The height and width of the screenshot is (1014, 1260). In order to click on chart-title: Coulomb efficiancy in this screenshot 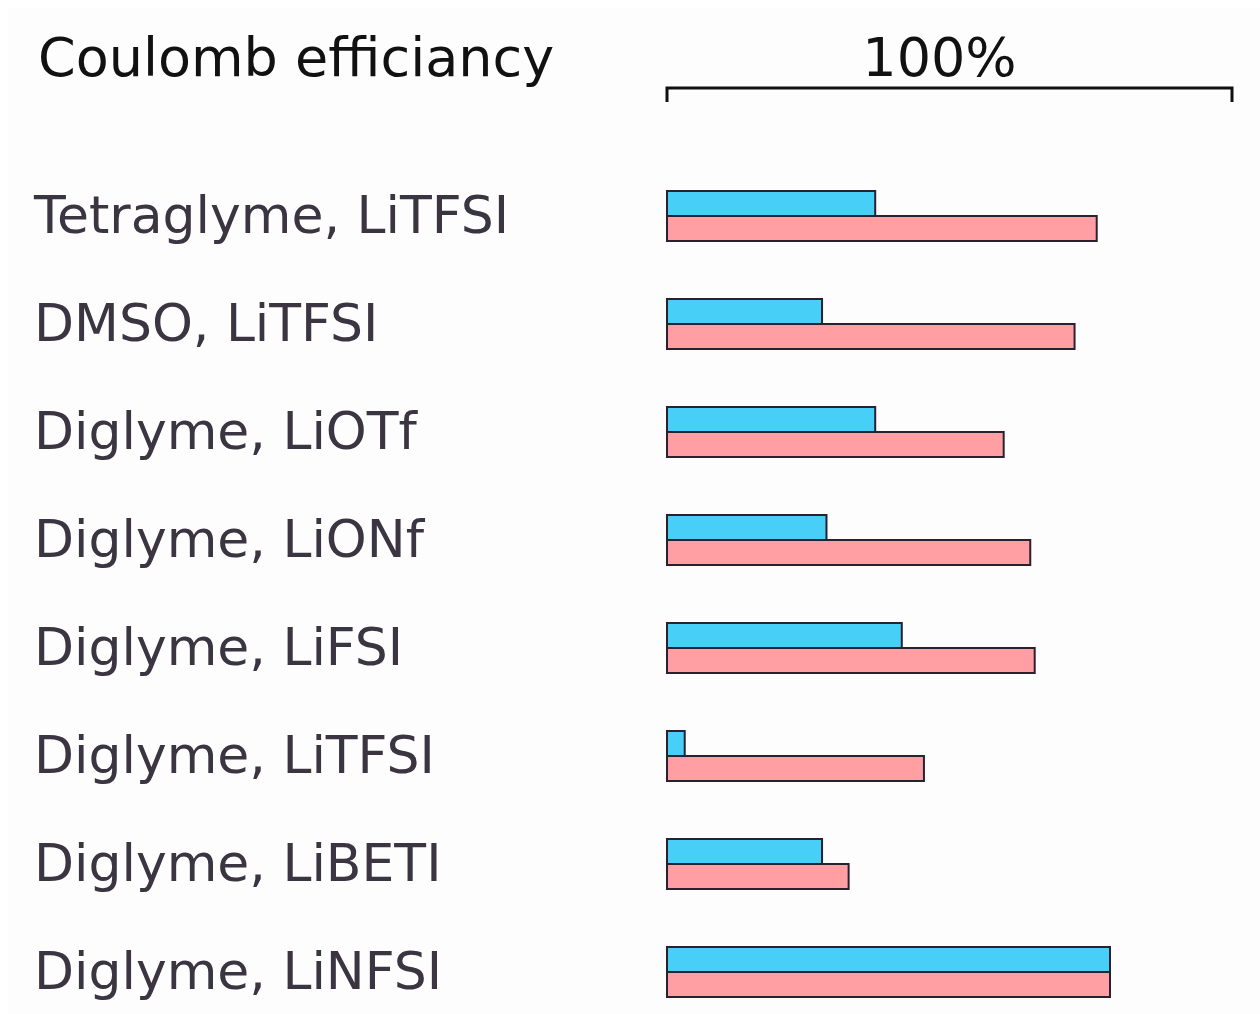, I will do `click(296, 57)`.